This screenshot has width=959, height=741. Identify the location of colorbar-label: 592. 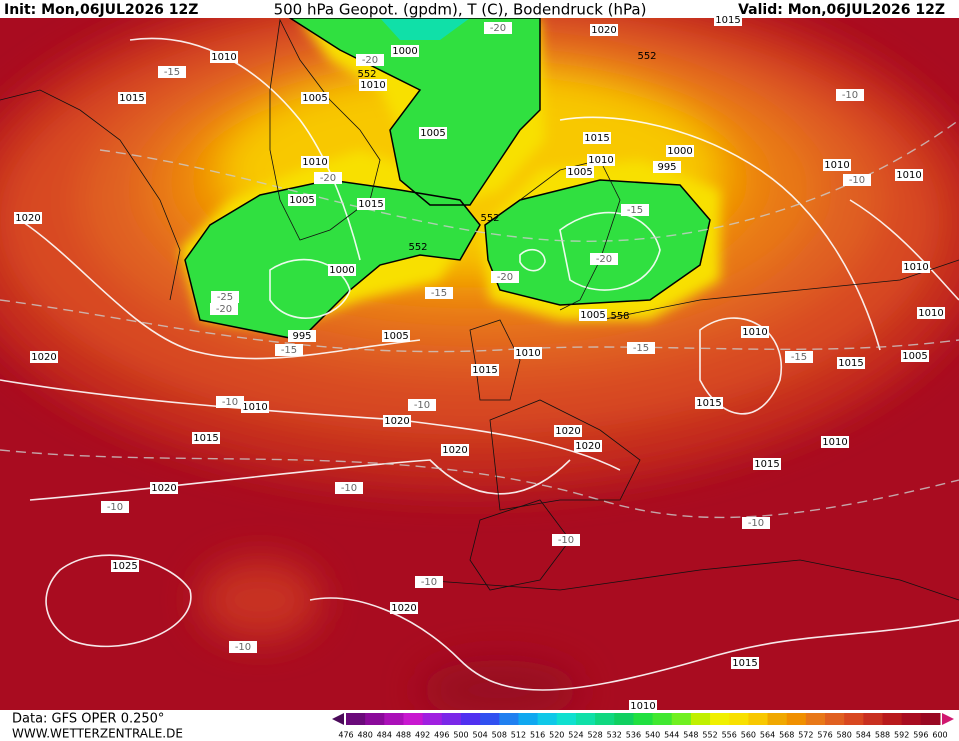
(901, 735).